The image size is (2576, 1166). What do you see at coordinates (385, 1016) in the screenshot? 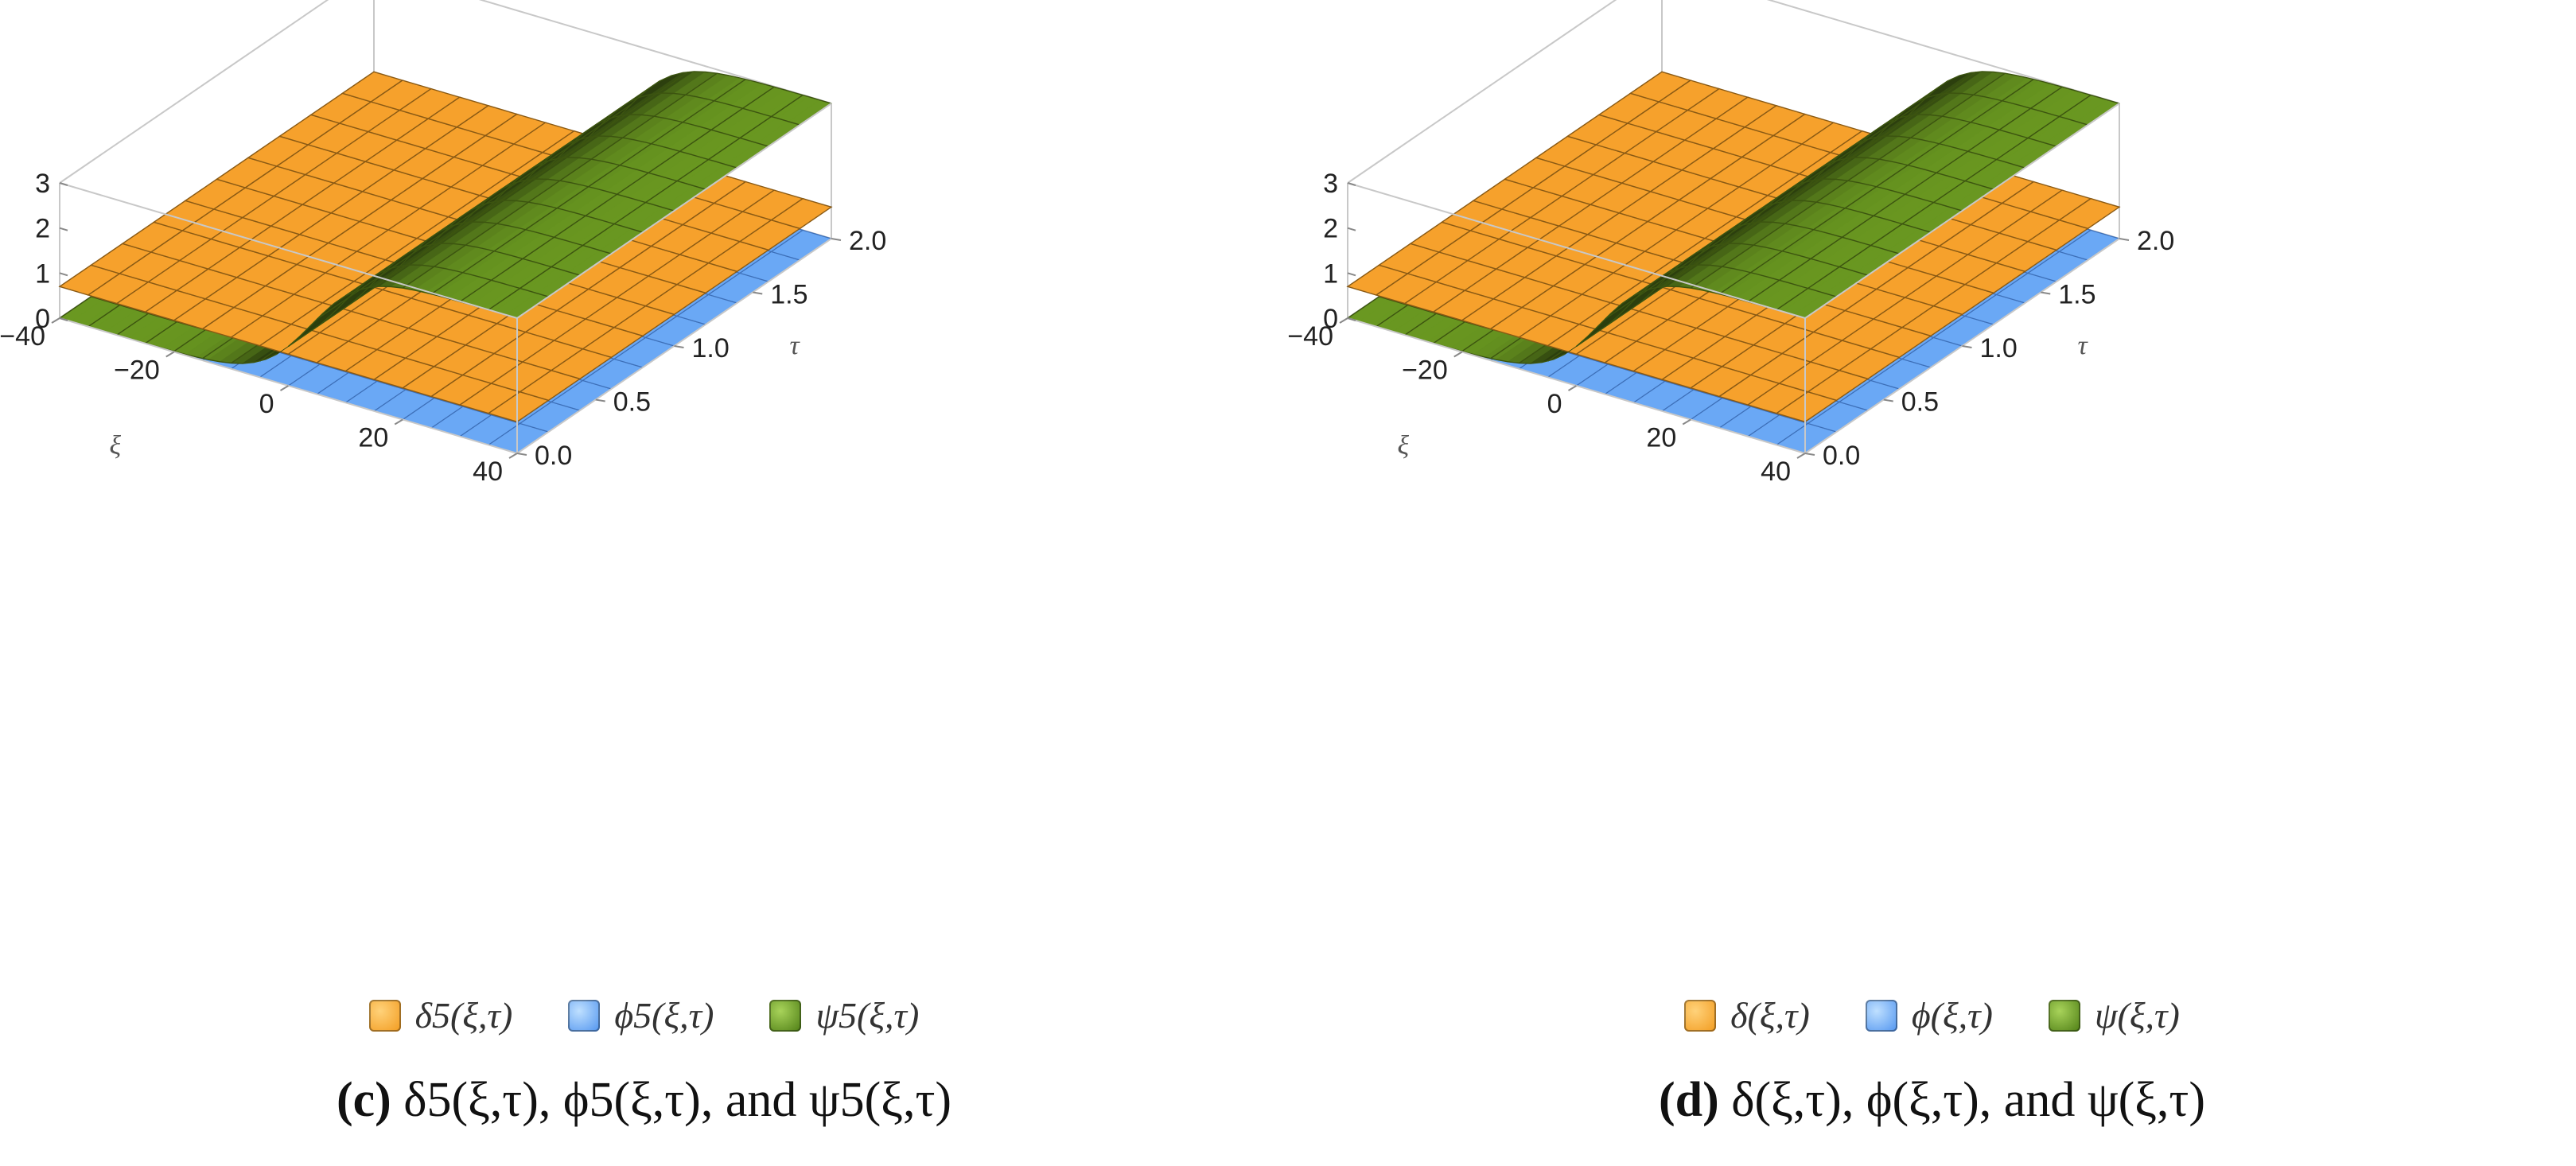
I see `legend-swatch-delta` at bounding box center [385, 1016].